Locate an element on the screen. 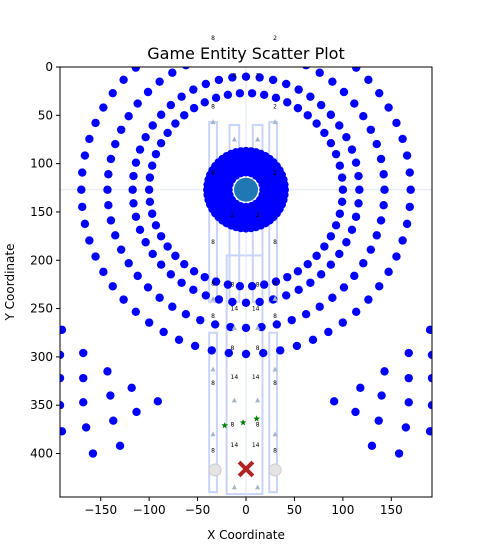 The width and height of the screenshot is (480, 560). star-marker is located at coordinates (256, 418).